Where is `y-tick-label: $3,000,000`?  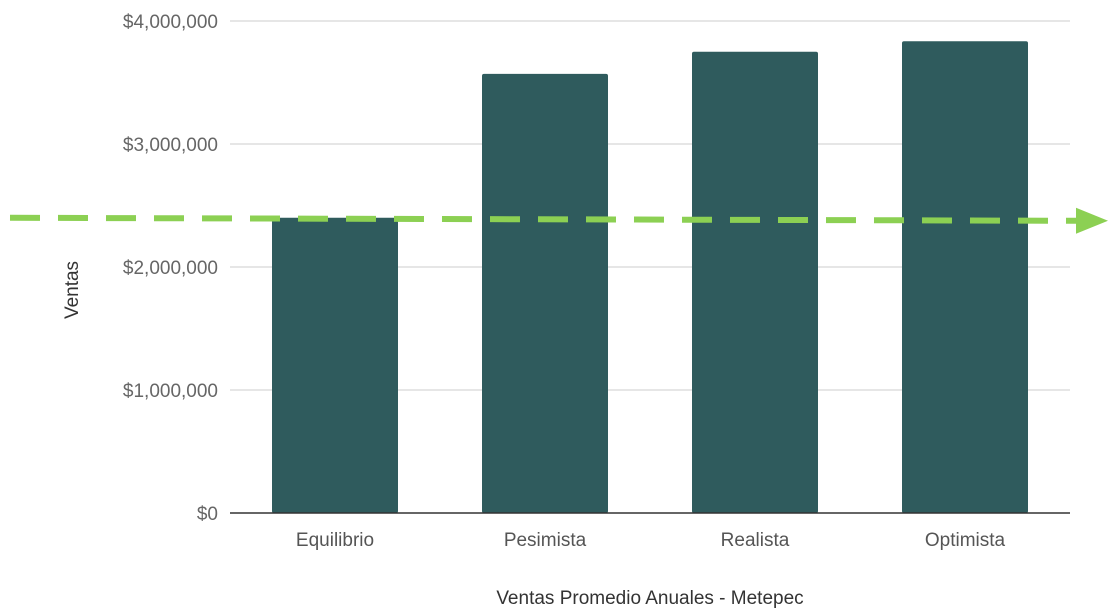
y-tick-label: $3,000,000 is located at coordinates (170, 145).